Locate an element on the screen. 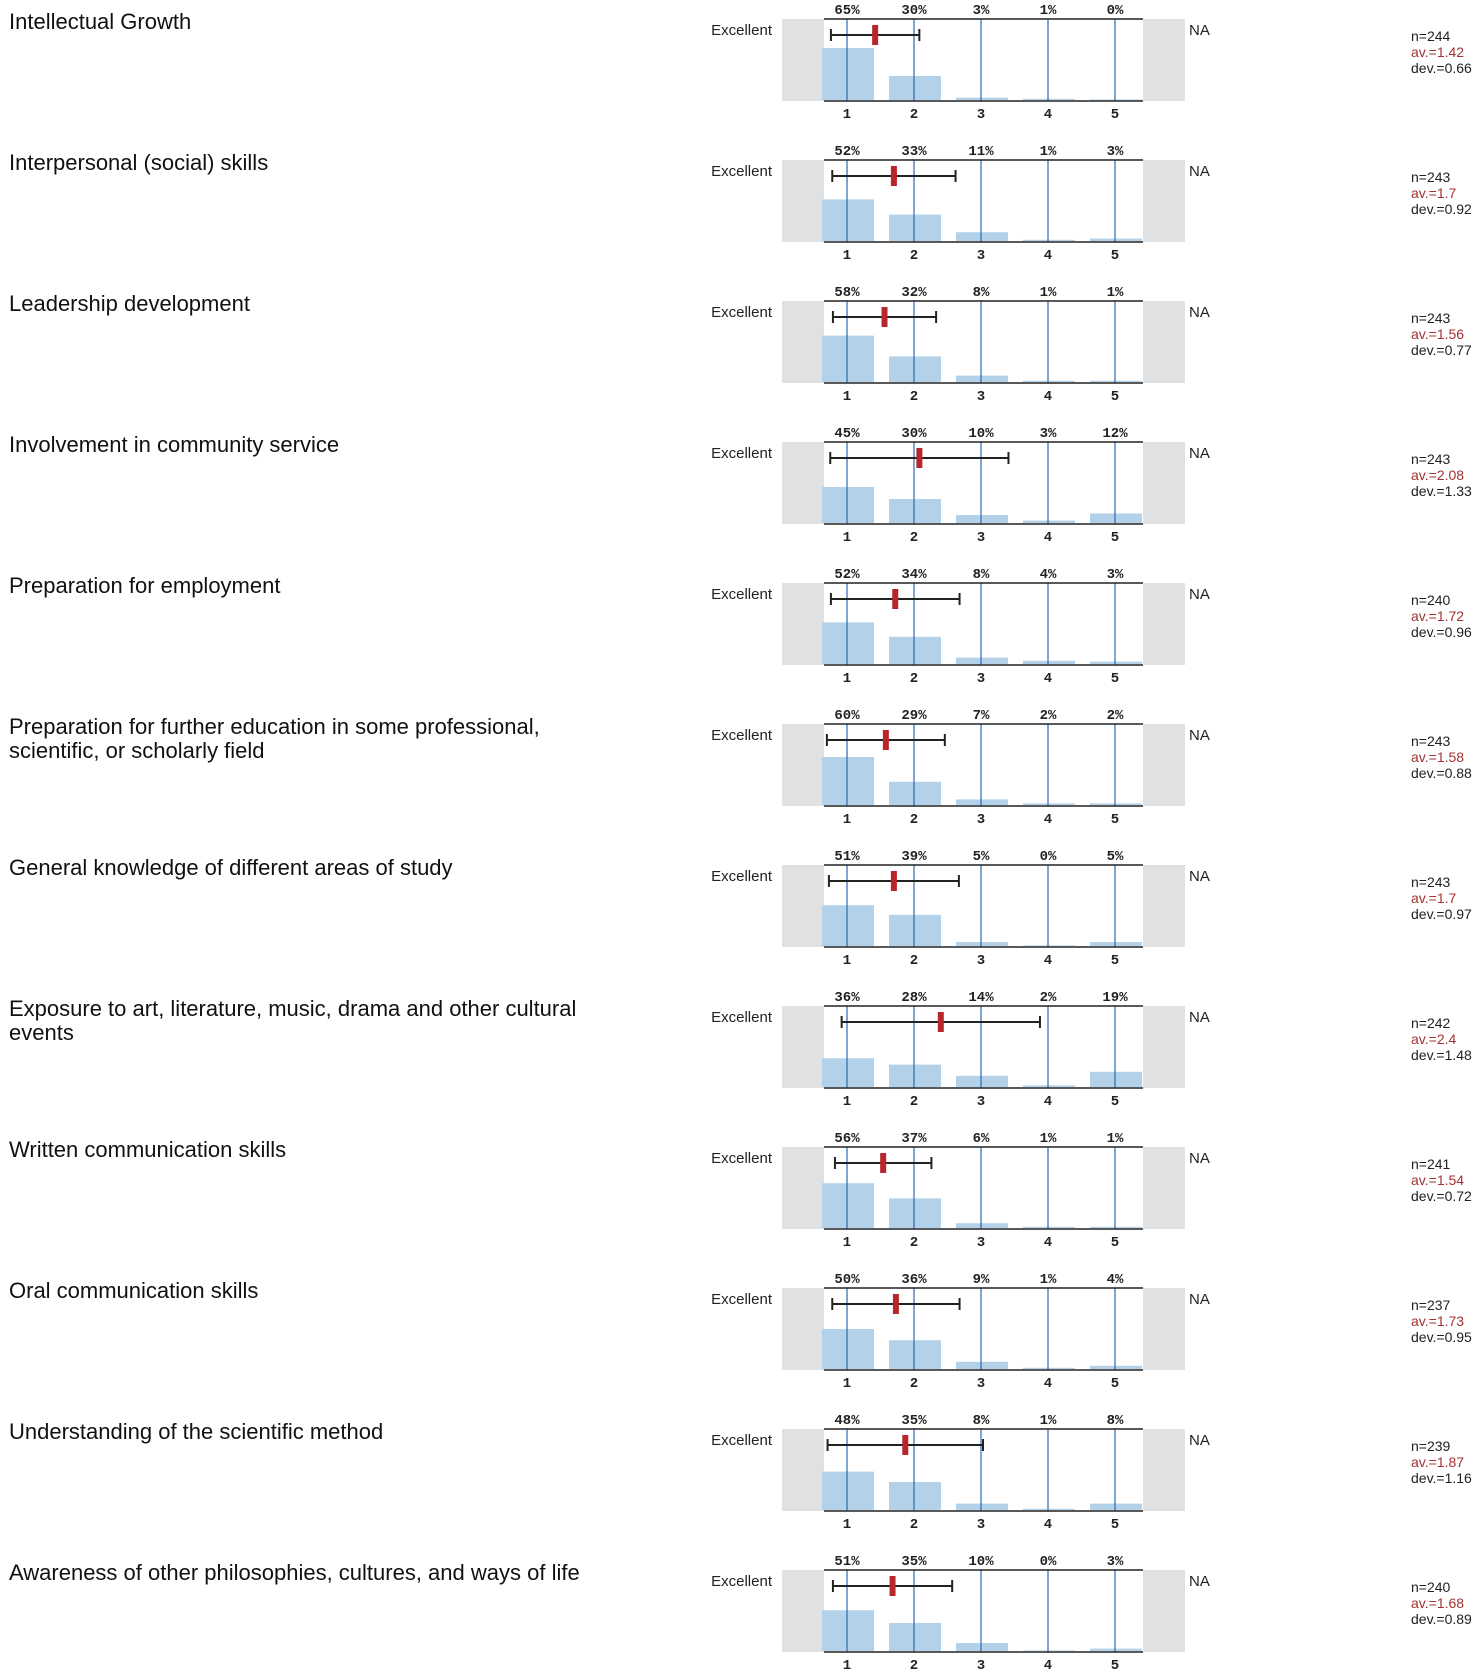 Image resolution: width=1481 pixels, height=1676 pixels. right-anchor-panel is located at coordinates (1164, 765).